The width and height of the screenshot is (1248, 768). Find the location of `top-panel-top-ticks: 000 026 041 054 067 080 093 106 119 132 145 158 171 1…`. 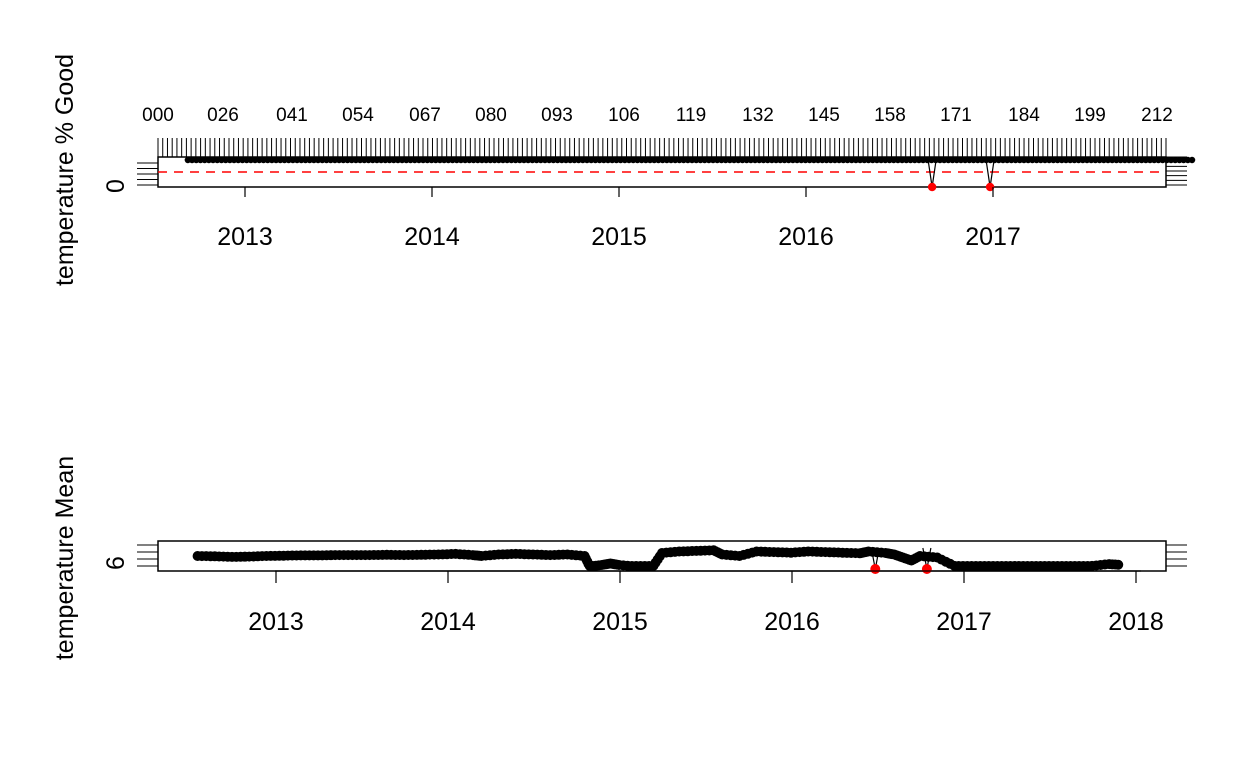

top-panel-top-ticks: 000 026 041 054 067 080 093 106 119 132 145 158 171 1… is located at coordinates (657, 131).